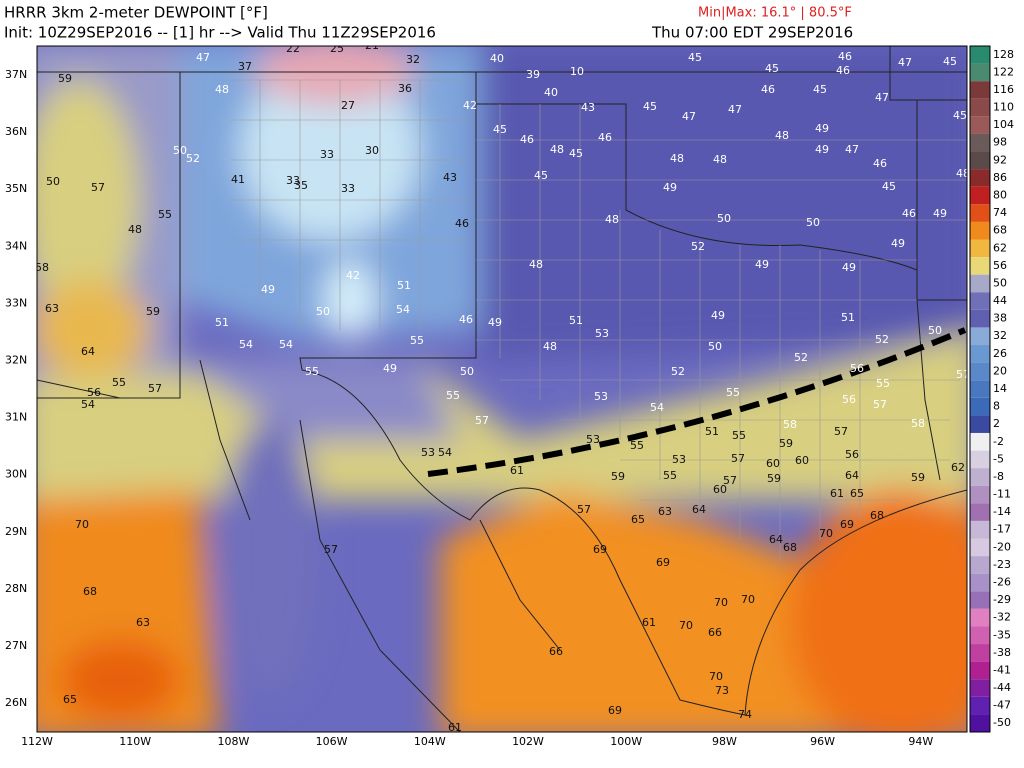 This screenshot has height=768, width=1024. Describe the element at coordinates (16, 131) in the screenshot. I see `latitude-label: 36N` at that location.